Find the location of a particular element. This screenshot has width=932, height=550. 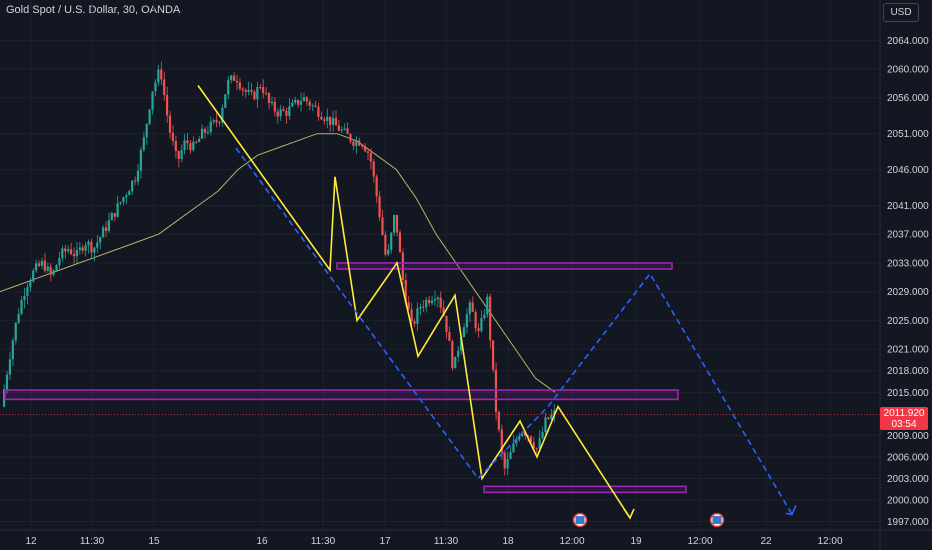

y-tick-label: 2046.000 is located at coordinates (908, 170).